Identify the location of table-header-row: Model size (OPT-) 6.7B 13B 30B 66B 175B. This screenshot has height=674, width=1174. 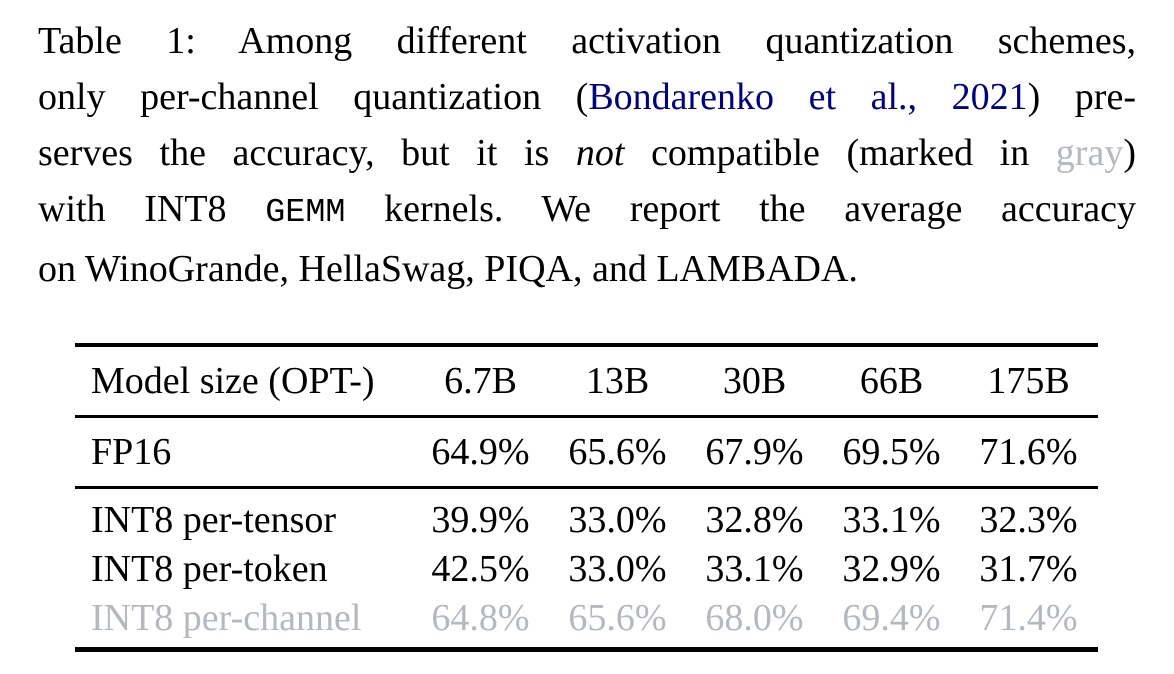
(586, 381).